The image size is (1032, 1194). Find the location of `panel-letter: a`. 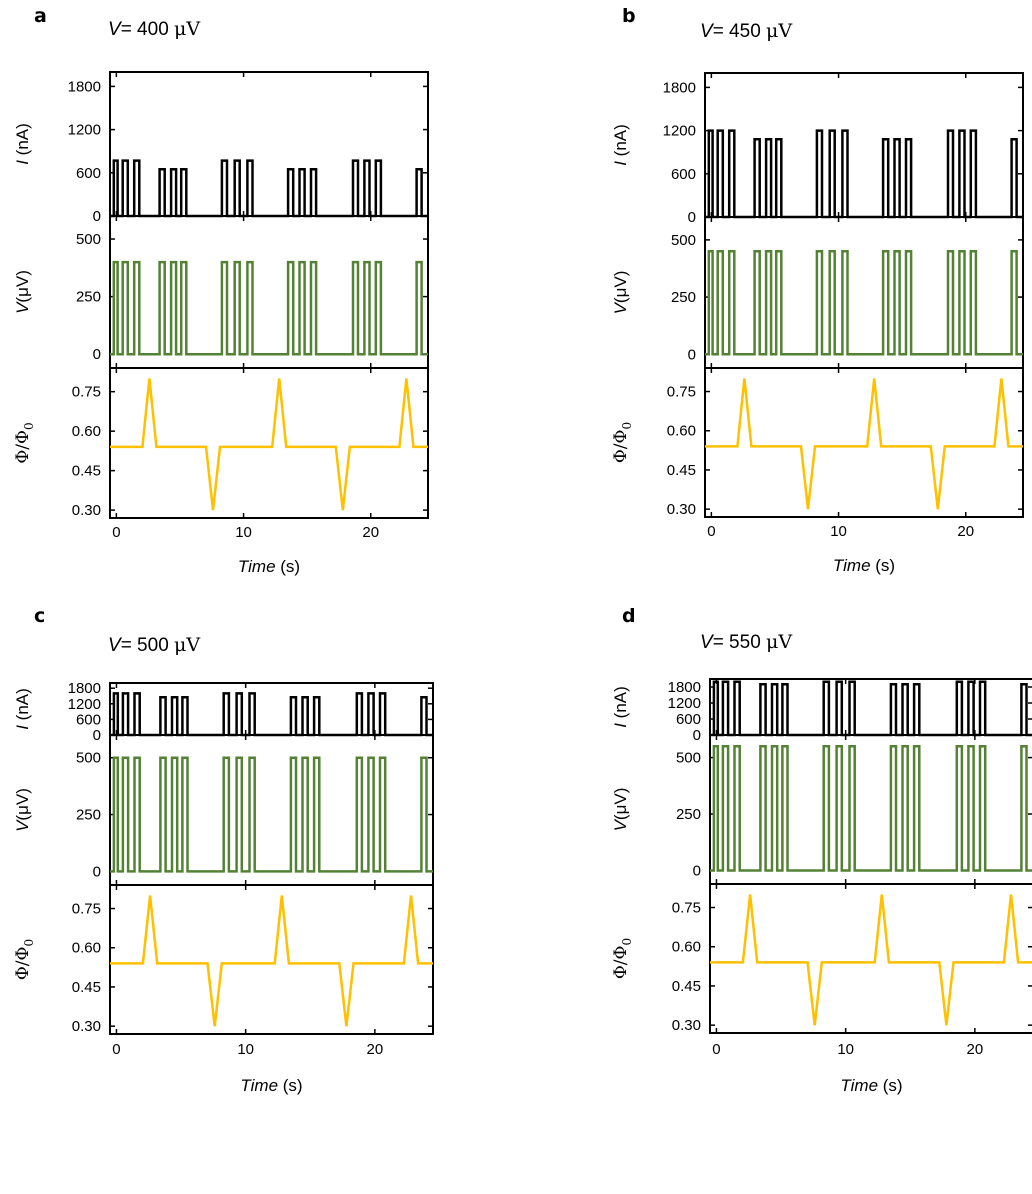

panel-letter: a is located at coordinates (40, 16).